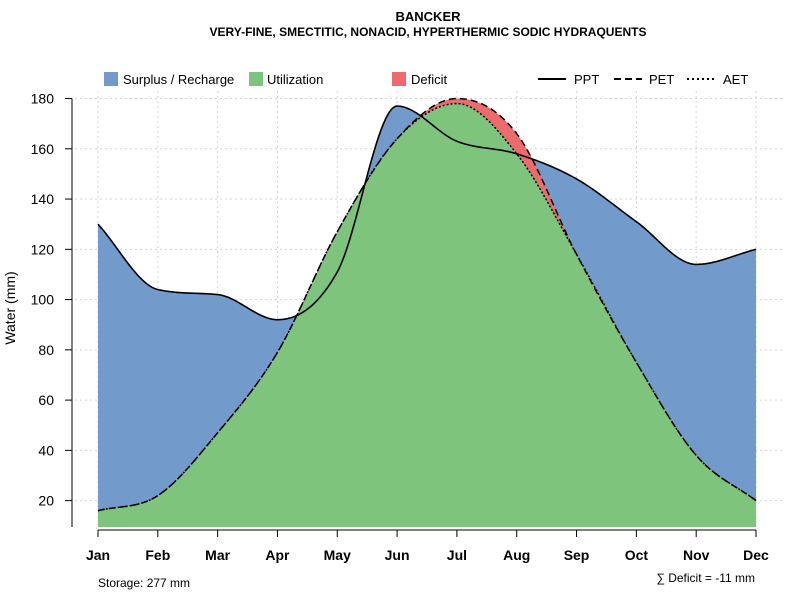 The image size is (800, 600). Describe the element at coordinates (10, 307) in the screenshot. I see `y-axis-label: Water (mm)` at that location.